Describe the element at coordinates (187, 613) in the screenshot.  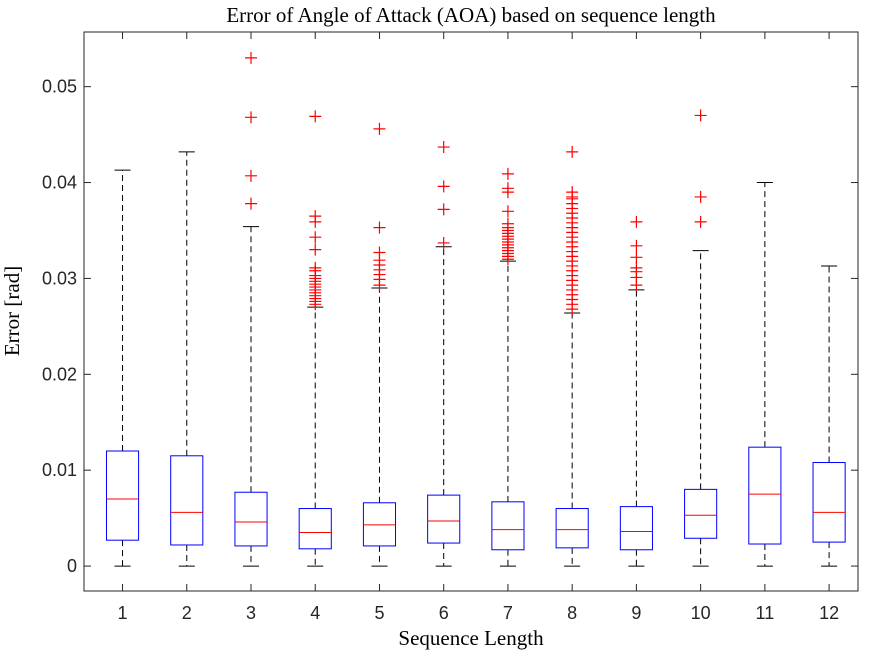
I see `x-tick-label: 2` at that location.